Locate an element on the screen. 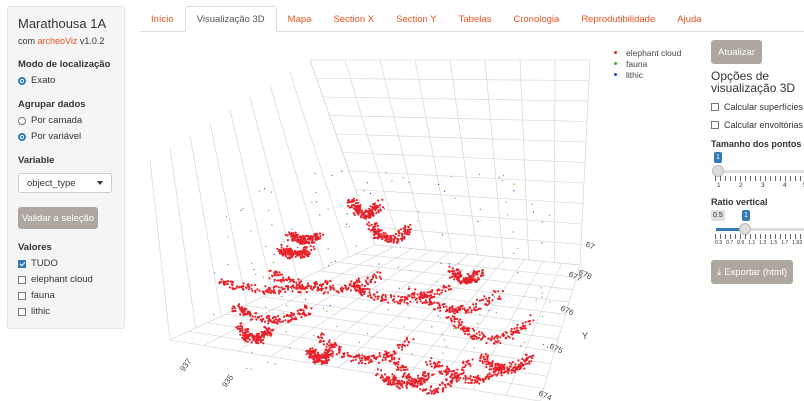 The width and height of the screenshot is (804, 401). validate-selection-button: Validar a seleção is located at coordinates (58, 218).